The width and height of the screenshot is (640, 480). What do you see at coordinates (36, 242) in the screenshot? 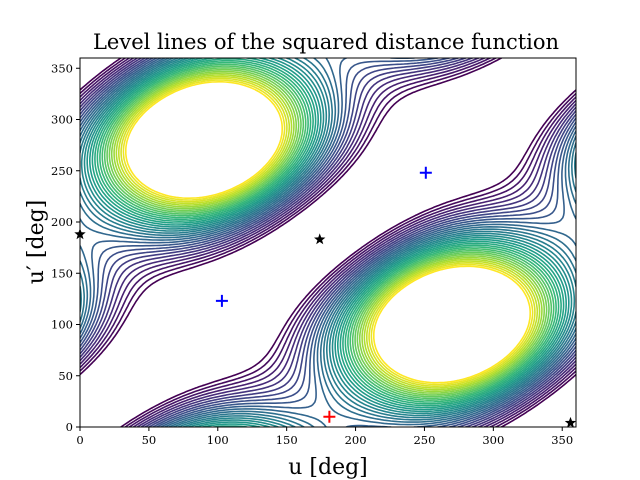
I see `y-axis-label: u′ [deg]` at bounding box center [36, 242].